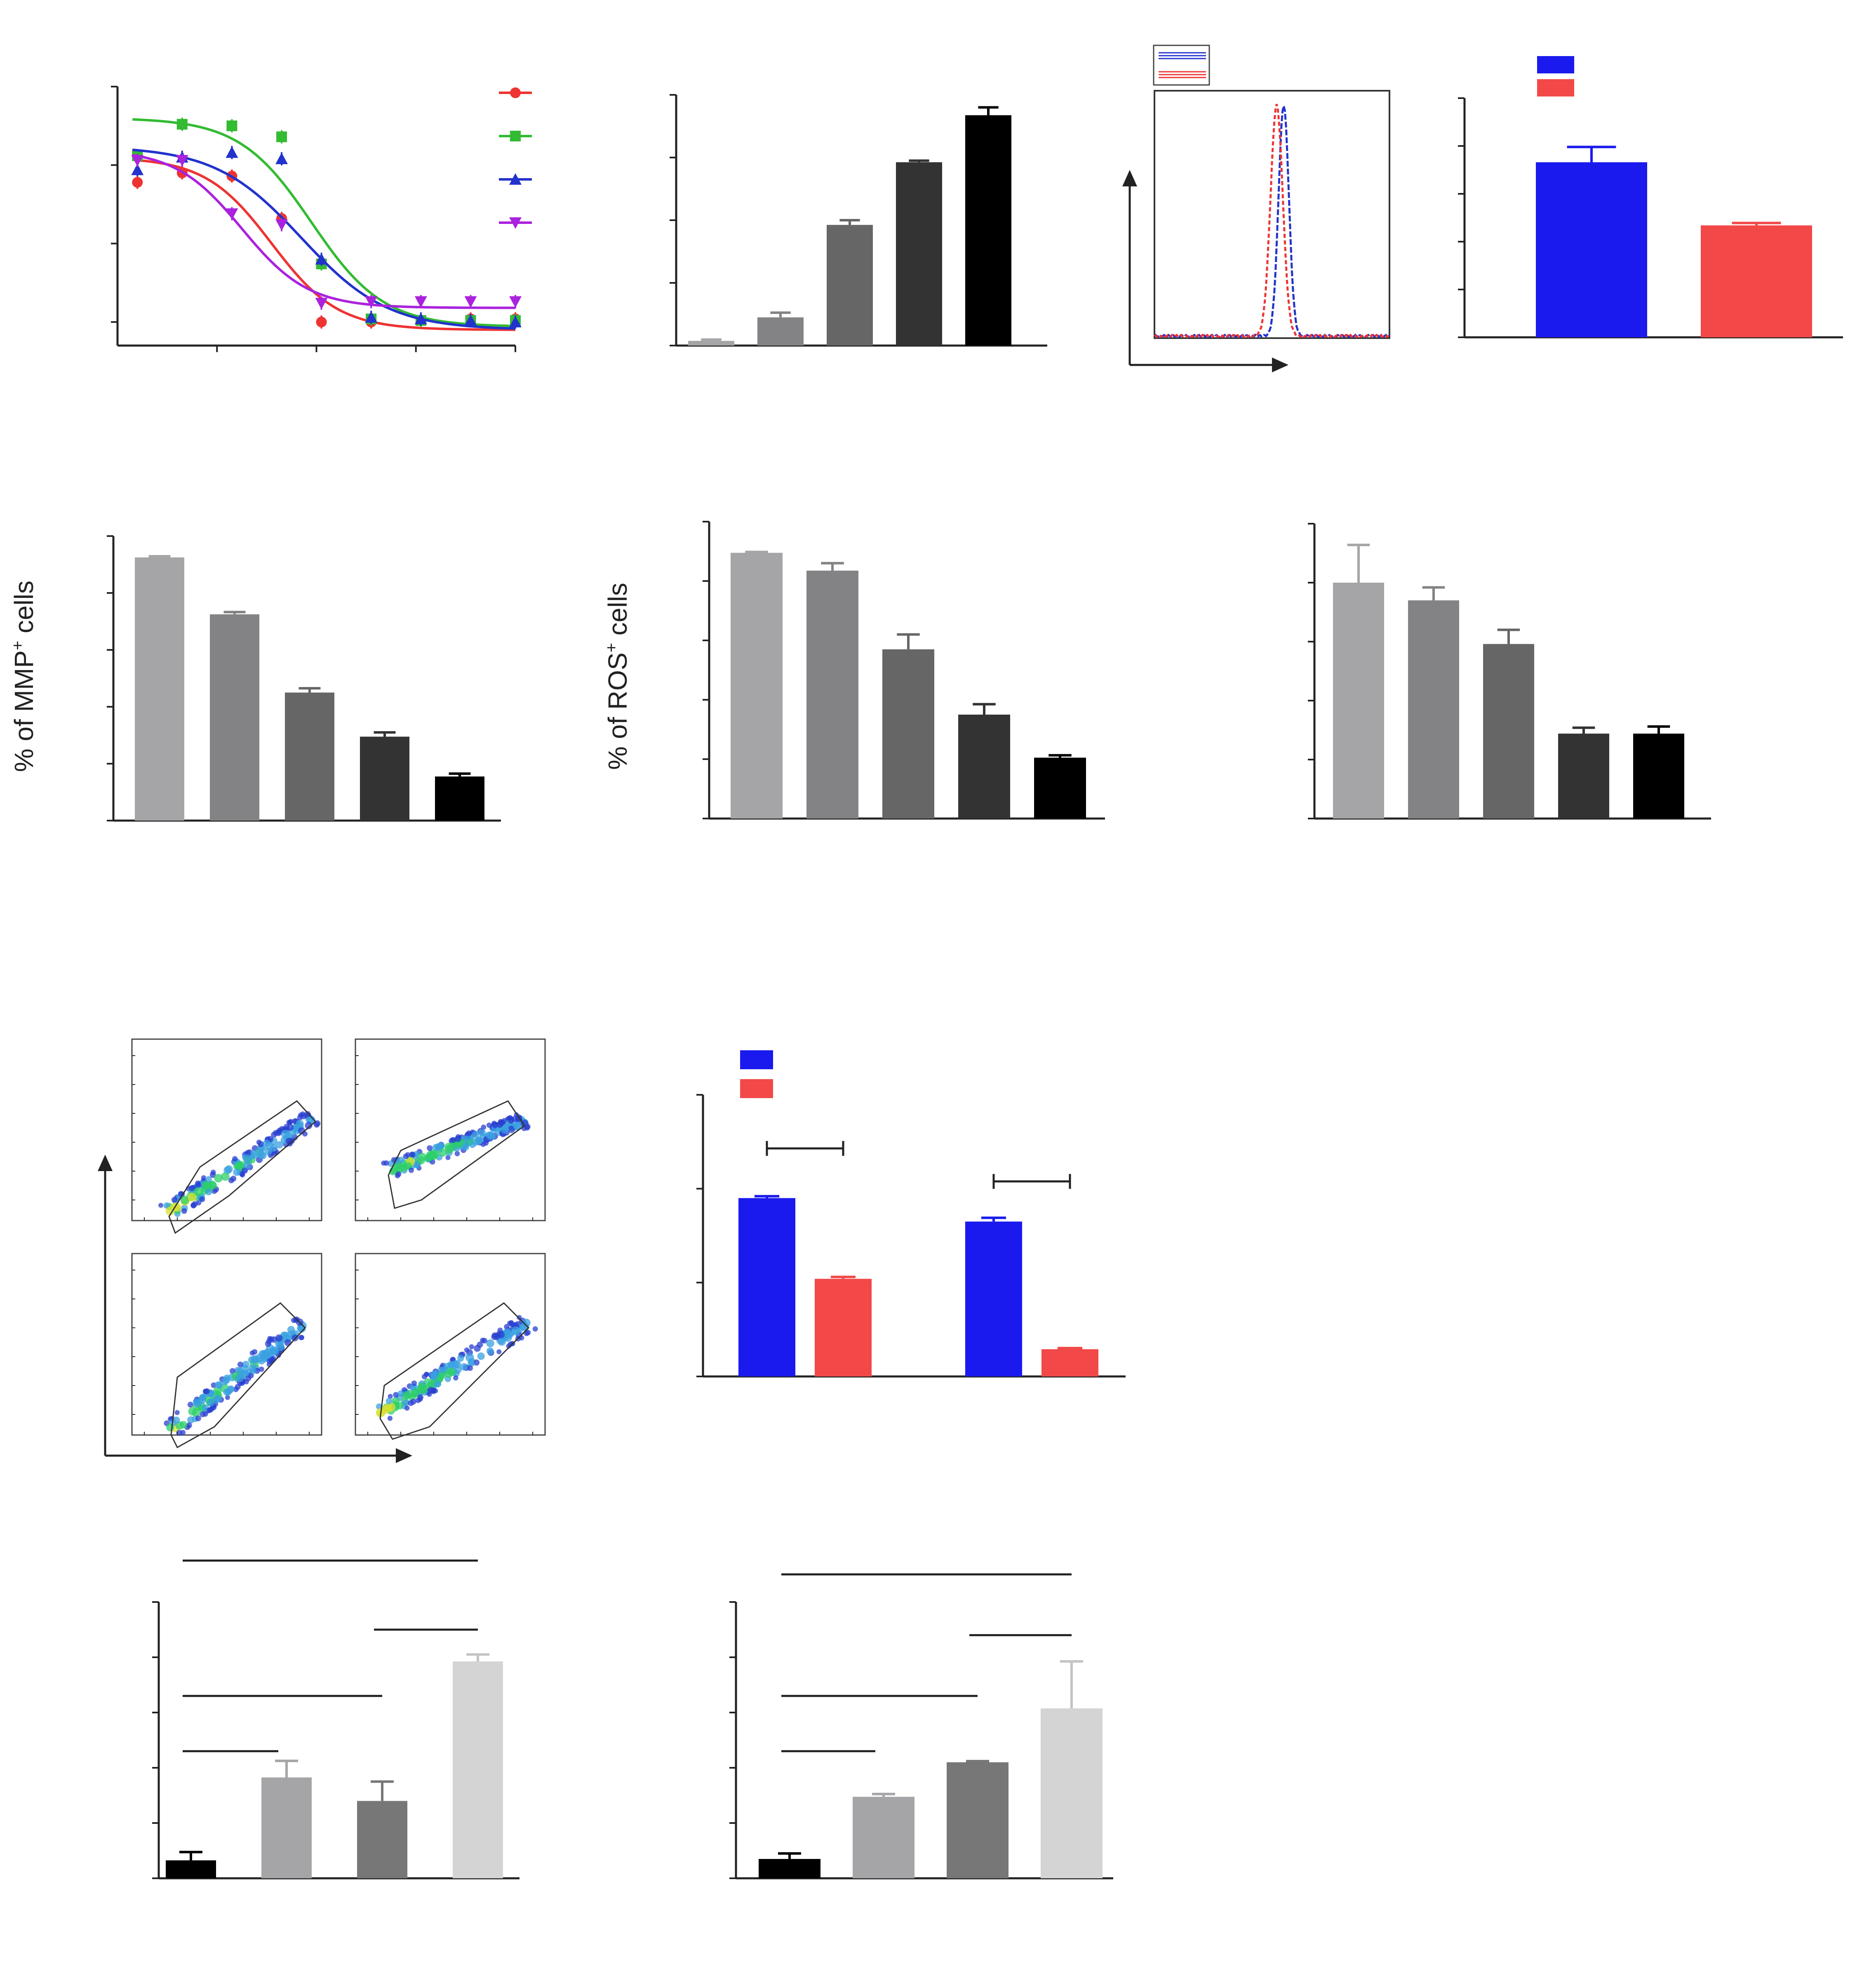 The width and height of the screenshot is (1876, 1962). Describe the element at coordinates (1181, 65) in the screenshot. I see `legend` at that location.